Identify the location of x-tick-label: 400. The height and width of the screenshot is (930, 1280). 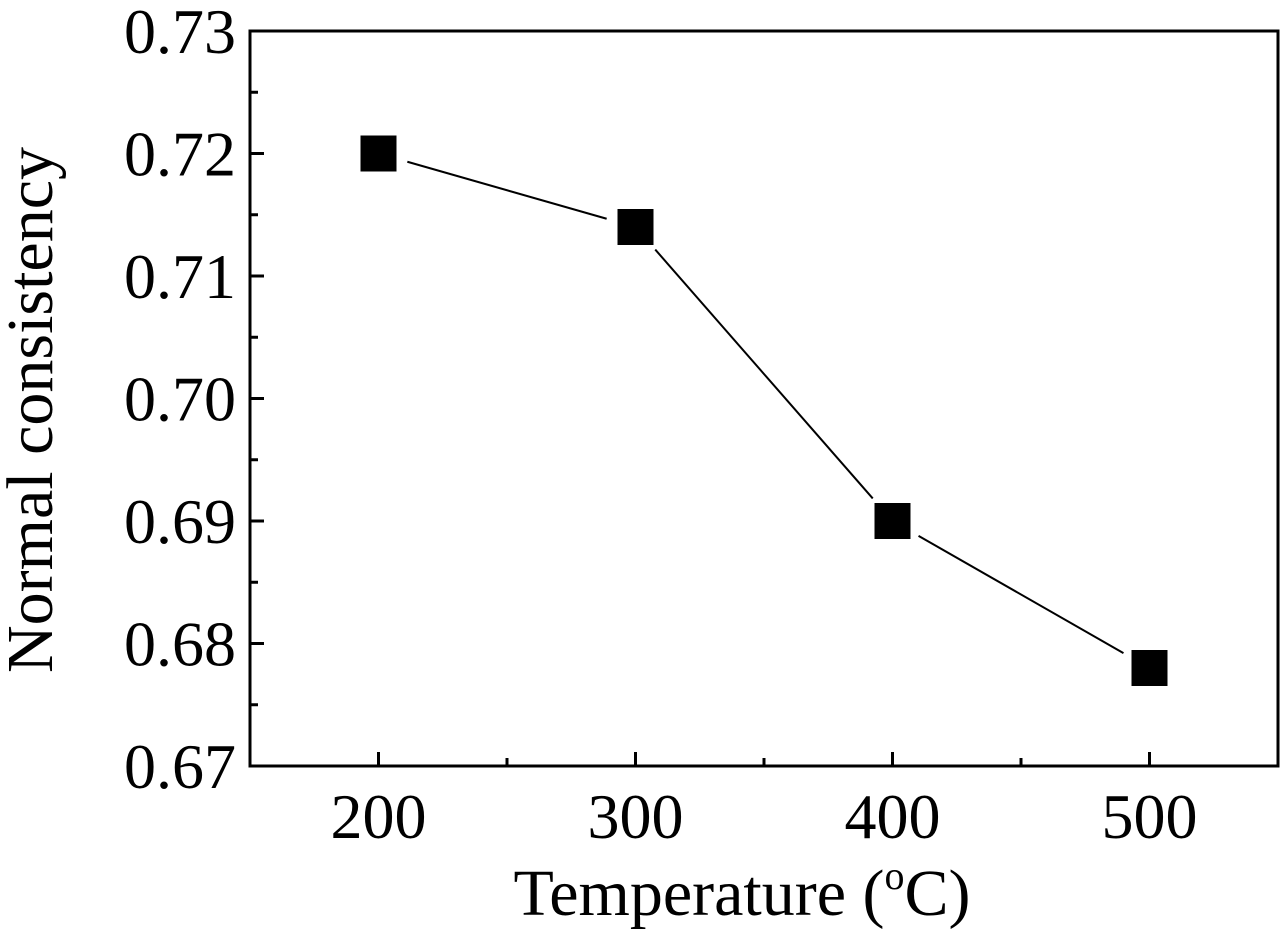
(893, 816).